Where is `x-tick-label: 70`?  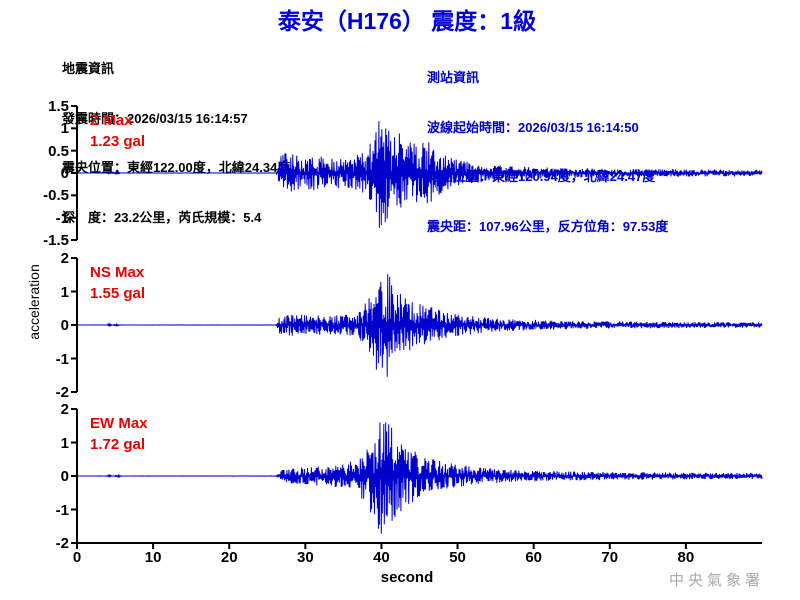 x-tick-label: 70 is located at coordinates (610, 557).